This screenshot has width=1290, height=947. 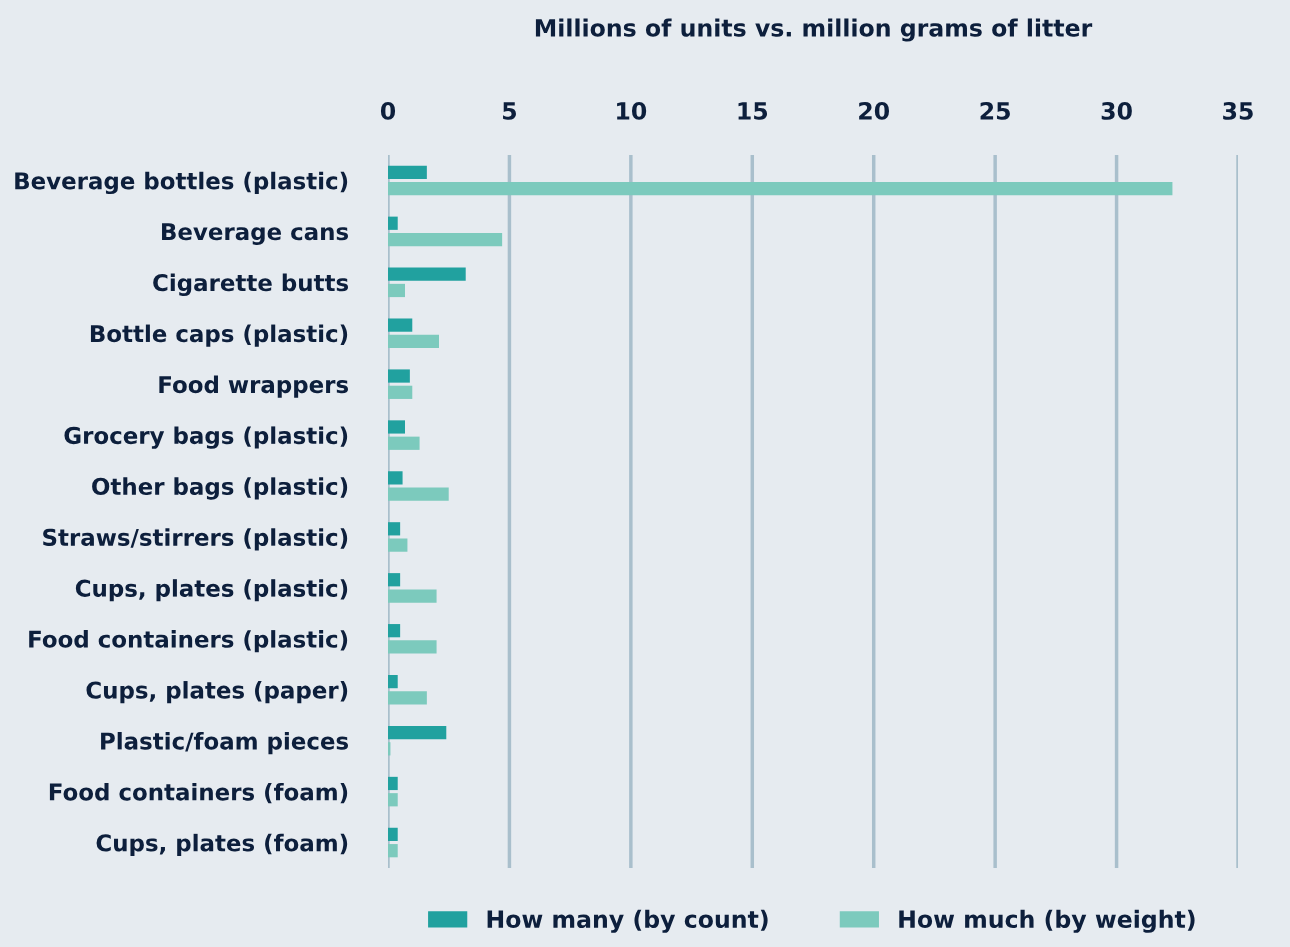 What do you see at coordinates (225, 743) in the screenshot?
I see `y-tick-label: Plastic/foam pieces` at bounding box center [225, 743].